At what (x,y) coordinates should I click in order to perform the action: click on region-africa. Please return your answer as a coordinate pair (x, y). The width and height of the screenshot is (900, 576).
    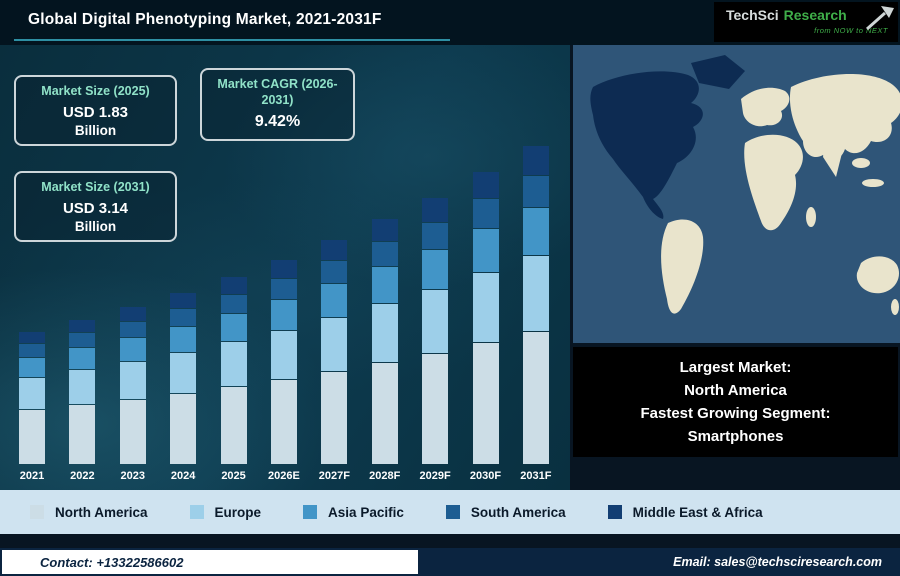
    Looking at the image, I should click on (773, 182).